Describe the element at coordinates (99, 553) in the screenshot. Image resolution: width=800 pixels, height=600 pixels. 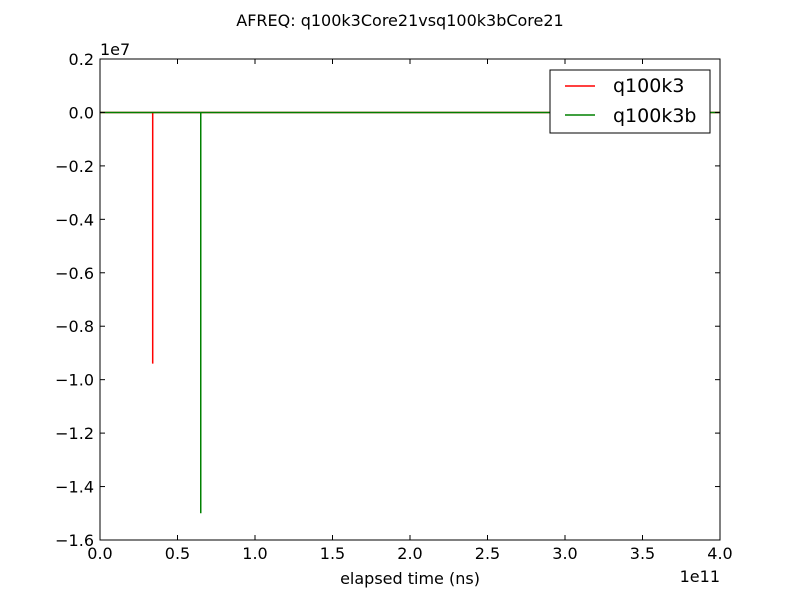
I see `x-tick-label: 0.0` at that location.